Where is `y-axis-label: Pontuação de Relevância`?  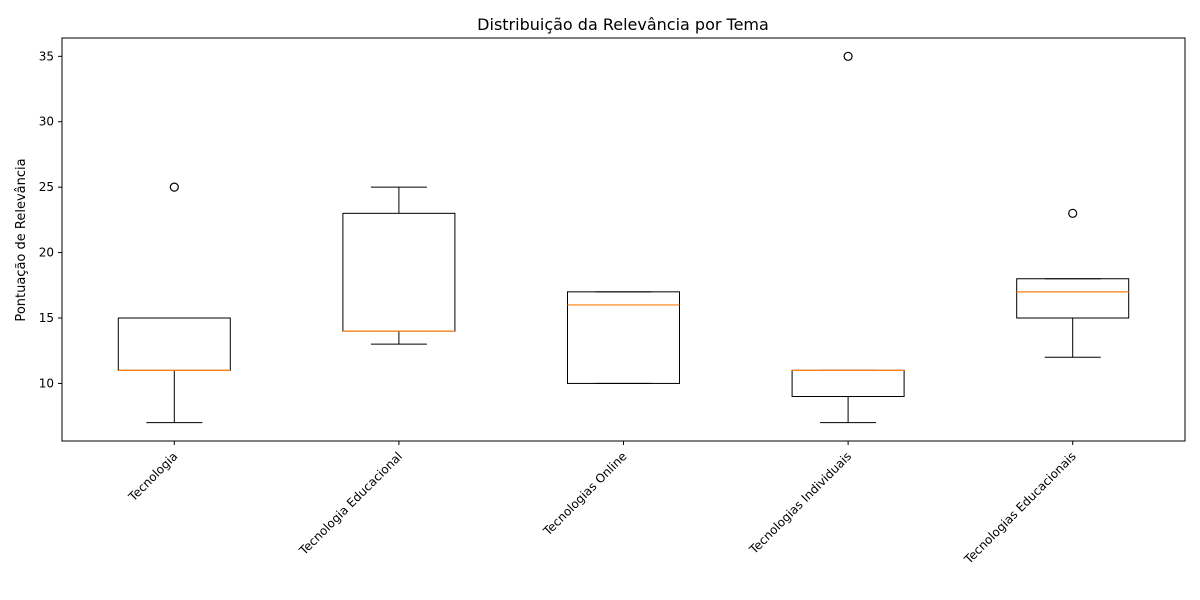 y-axis-label: Pontuação de Relevância is located at coordinates (21, 239).